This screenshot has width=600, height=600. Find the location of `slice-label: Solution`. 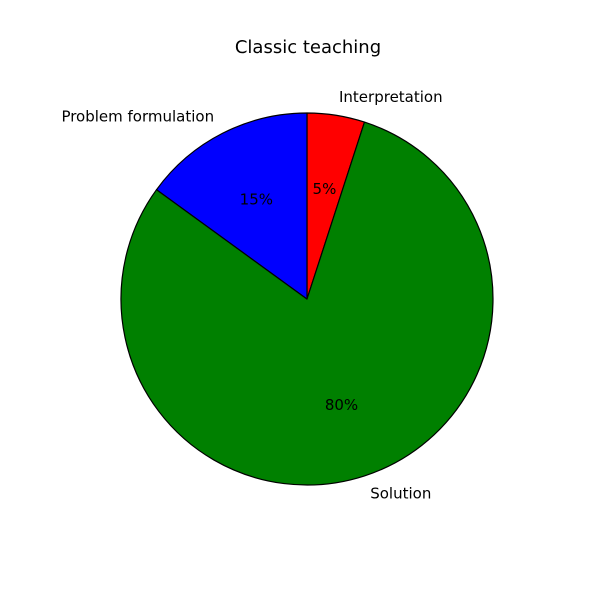

slice-label: Solution is located at coordinates (400, 494).